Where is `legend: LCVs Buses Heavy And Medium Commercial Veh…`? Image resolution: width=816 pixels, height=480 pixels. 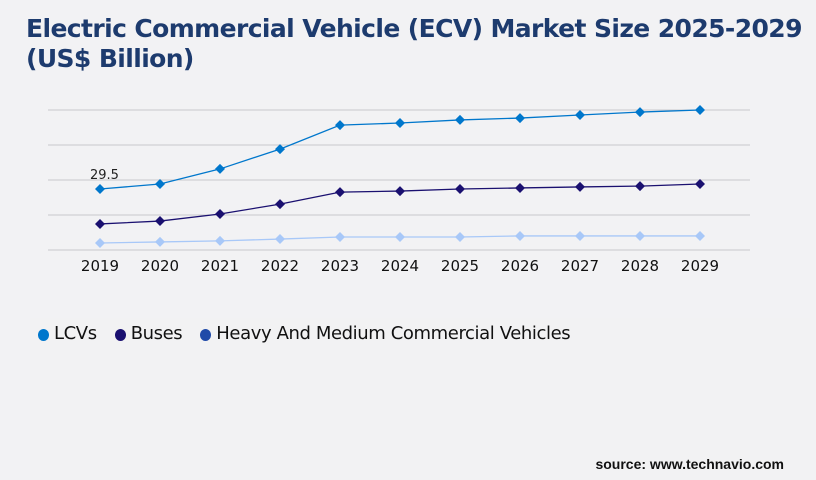 legend: LCVs Buses Heavy And Medium Commercial Veh… is located at coordinates (313, 333).